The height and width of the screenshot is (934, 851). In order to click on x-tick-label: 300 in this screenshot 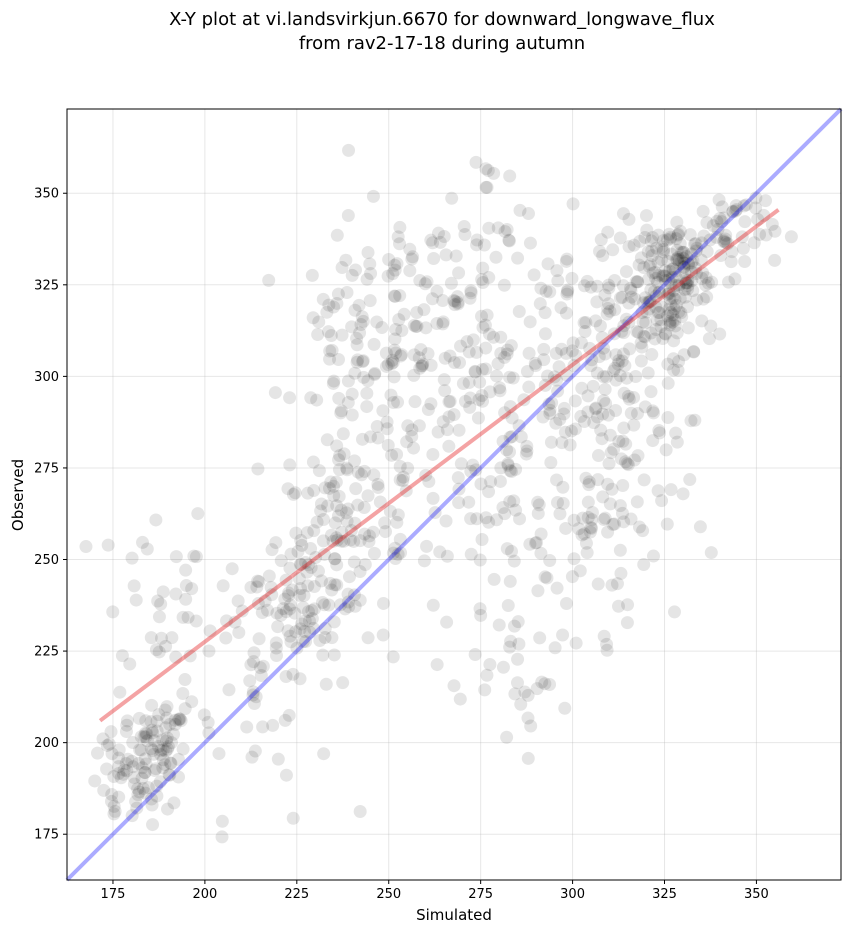, I will do `click(572, 894)`.